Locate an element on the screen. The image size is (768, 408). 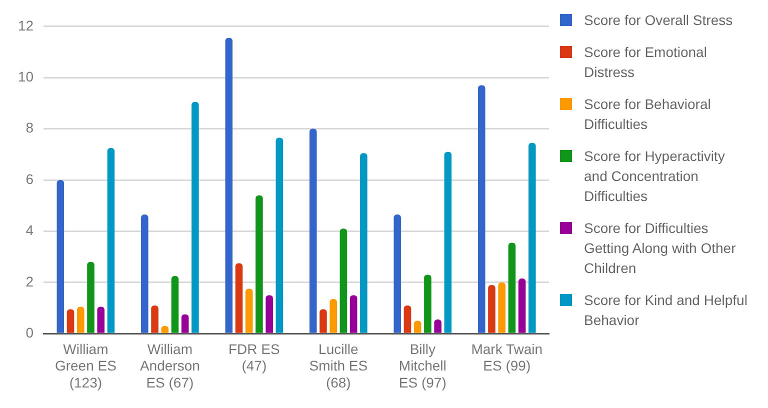
legend-label: Score for Hyperactivity and Concentration Difficulties is located at coordinates (655, 176).